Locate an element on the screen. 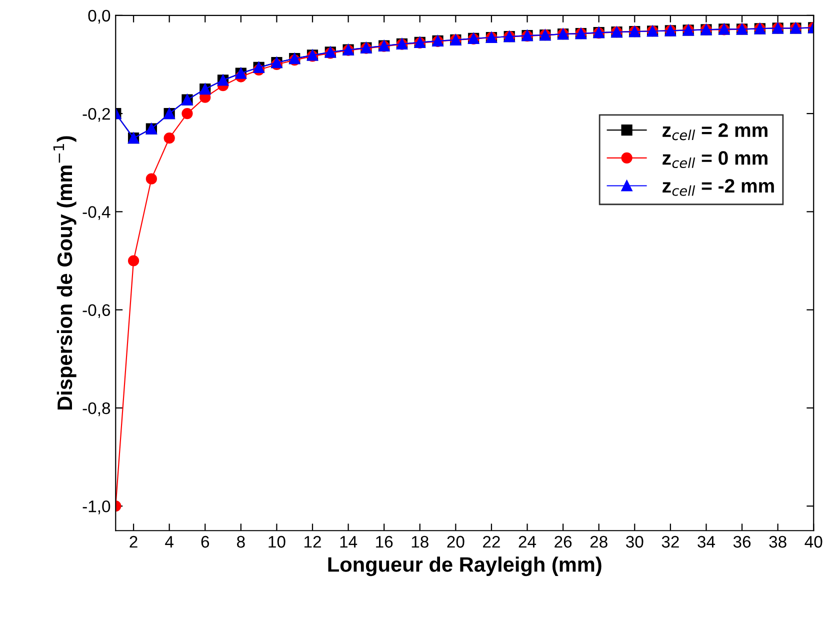 The height and width of the screenshot is (617, 826). y-tick-label: -1,0 is located at coordinates (96, 507).